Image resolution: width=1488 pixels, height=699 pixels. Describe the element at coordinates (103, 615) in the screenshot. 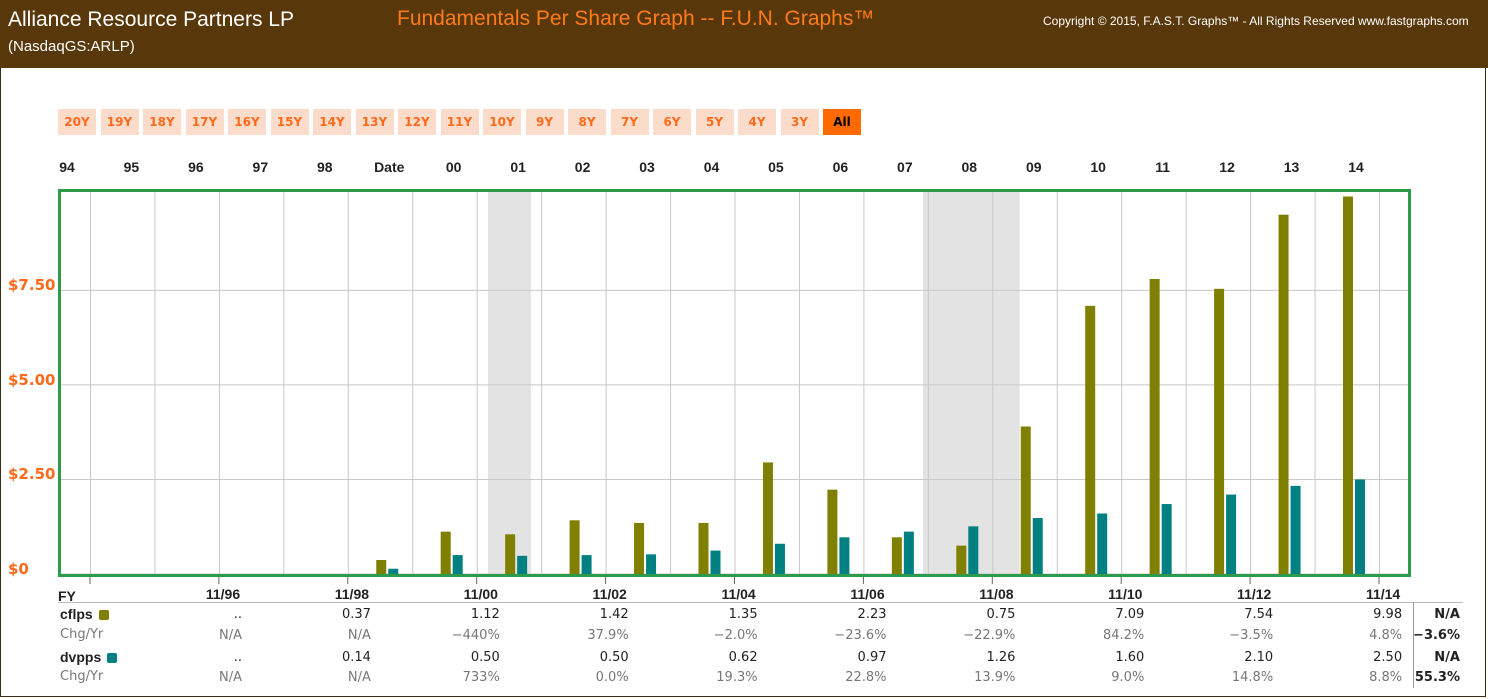

I see `legend-swatch` at that location.